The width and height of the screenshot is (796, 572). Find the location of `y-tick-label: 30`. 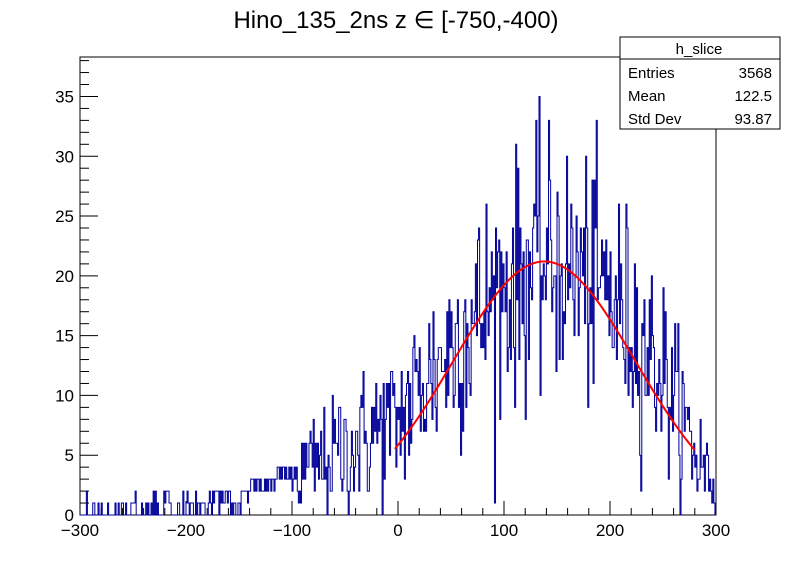

y-tick-label: 30 is located at coordinates (64, 156).